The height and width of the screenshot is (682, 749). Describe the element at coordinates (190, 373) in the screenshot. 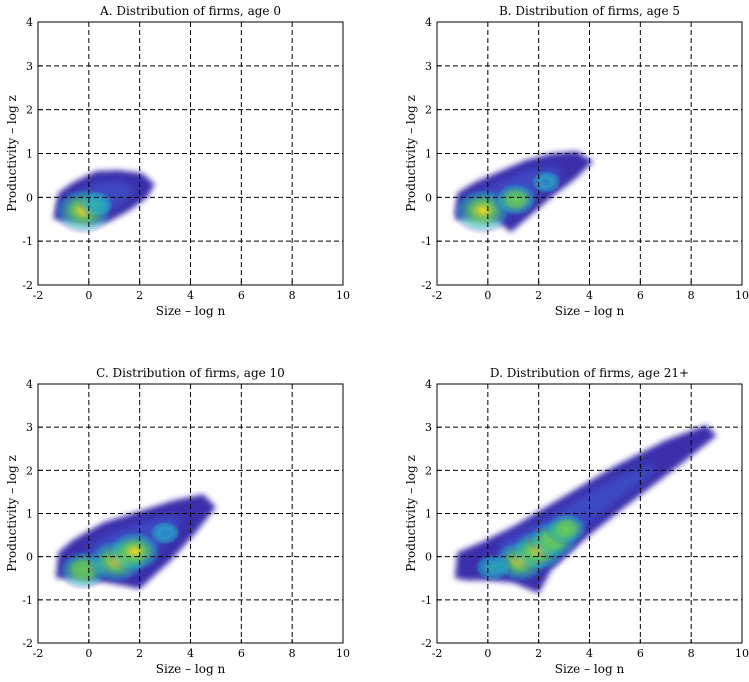

I see `panel-title: C. Distribution of firms, age 10` at that location.